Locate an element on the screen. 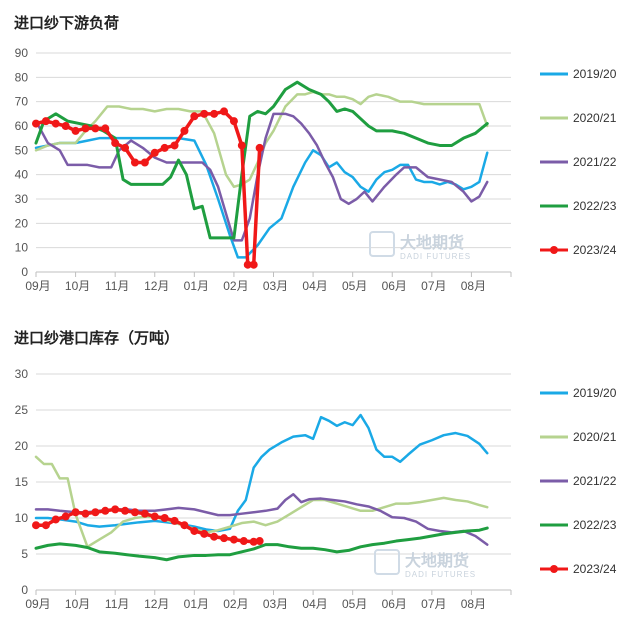 This screenshot has width=636, height=630. series-line-2019/20 is located at coordinates (261, 473).